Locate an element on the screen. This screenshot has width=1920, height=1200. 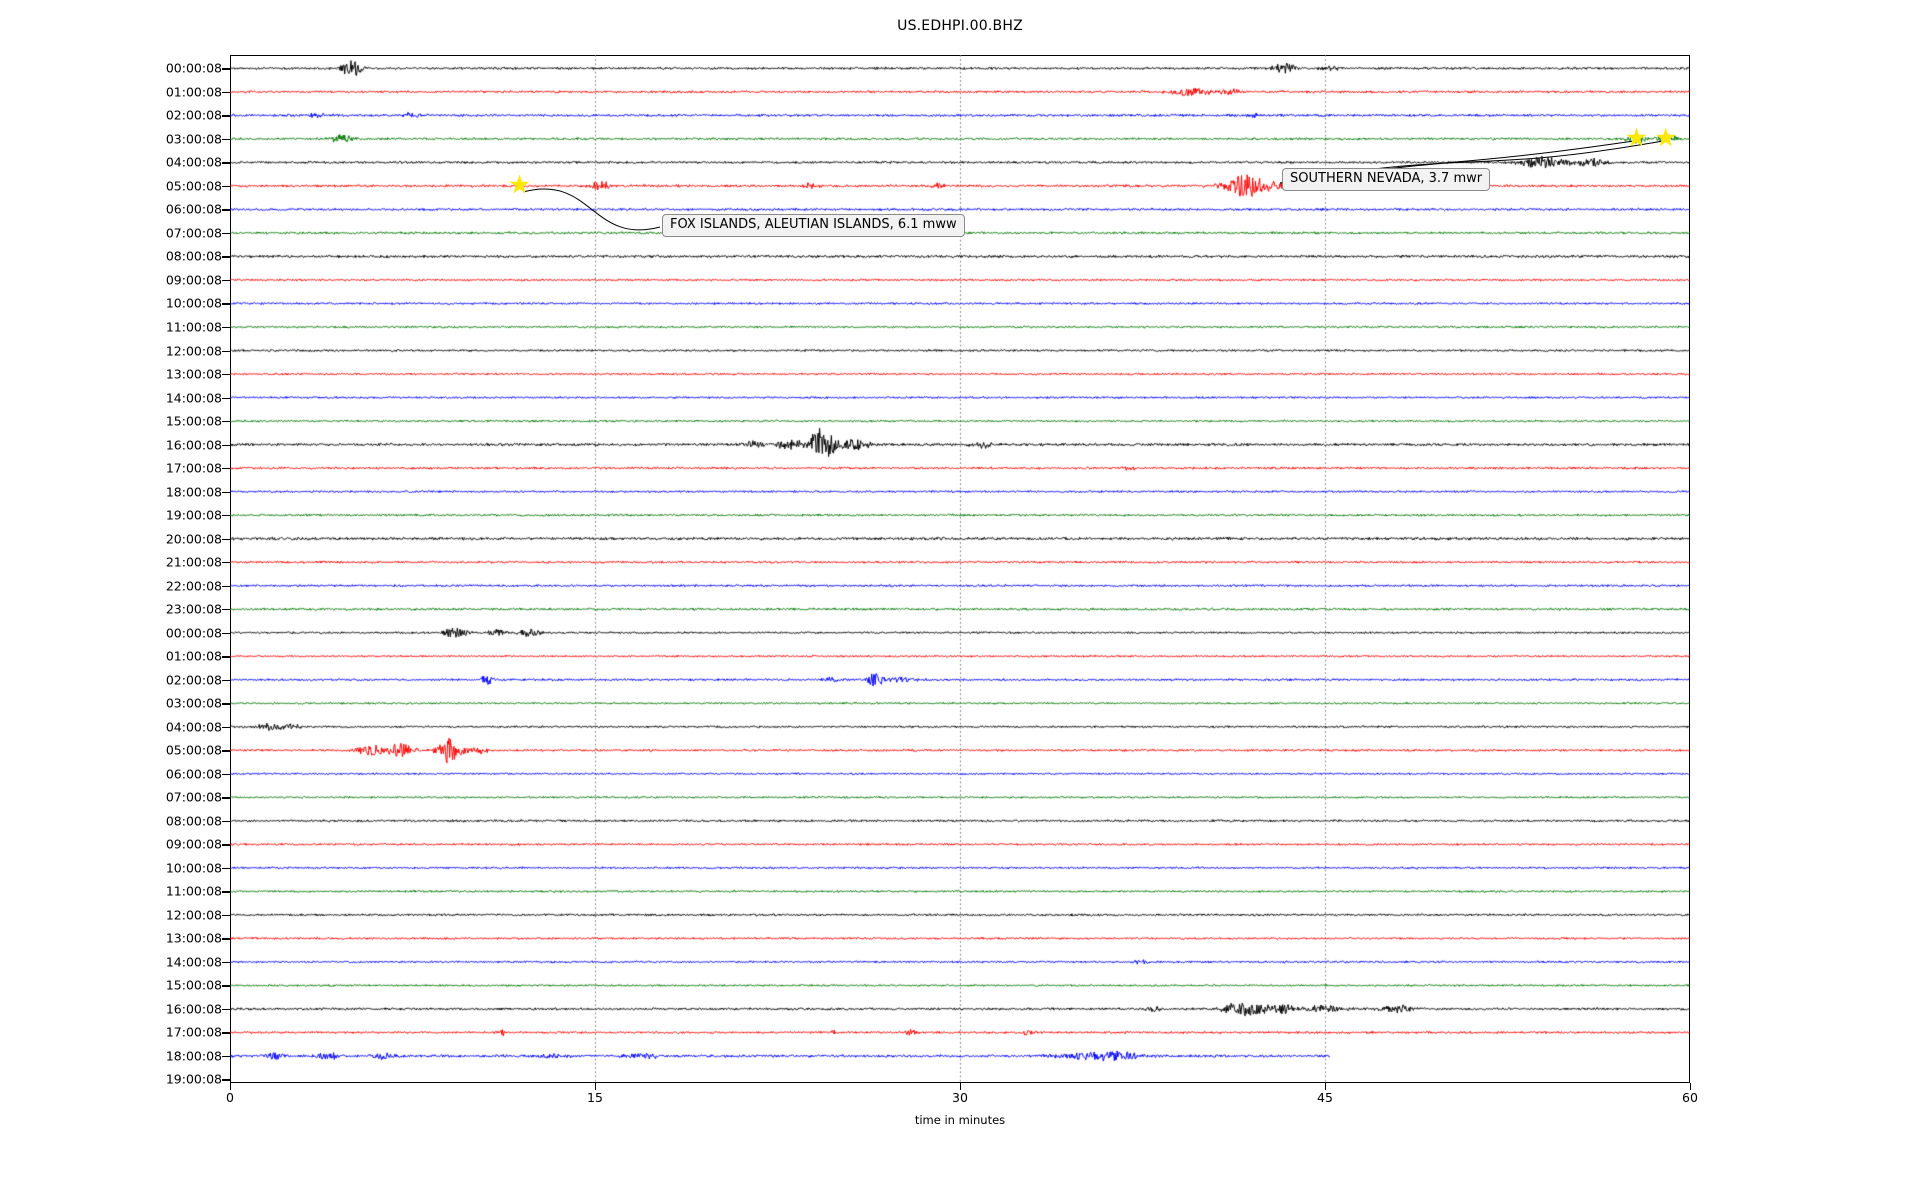
southern-nevada-annotation: SOUTHERN NEVADA, 3.7 mwr is located at coordinates (1386, 179).